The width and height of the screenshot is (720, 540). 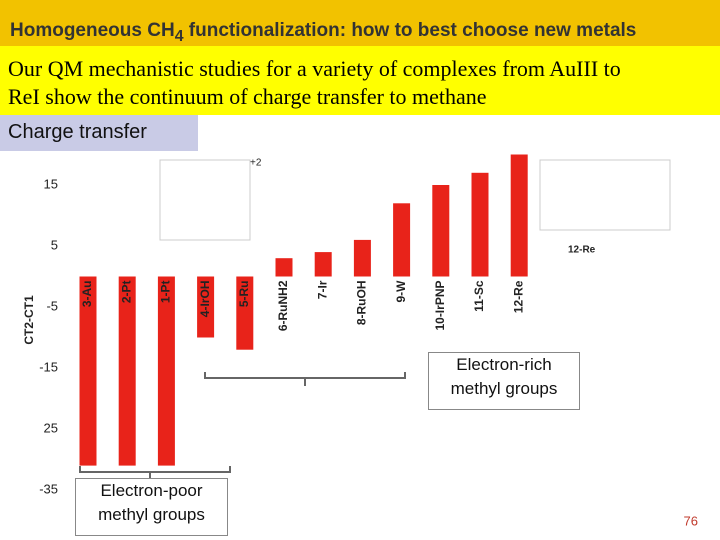 What do you see at coordinates (166, 291) in the screenshot?
I see `category-label: 1-Pt` at bounding box center [166, 291].